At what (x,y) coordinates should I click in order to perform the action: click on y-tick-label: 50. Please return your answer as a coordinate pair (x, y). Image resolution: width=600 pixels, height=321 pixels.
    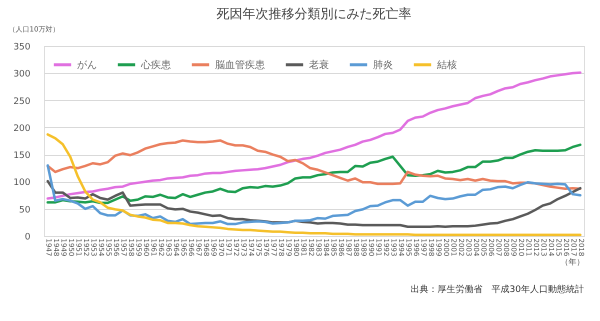
    Looking at the image, I should click on (25, 210).